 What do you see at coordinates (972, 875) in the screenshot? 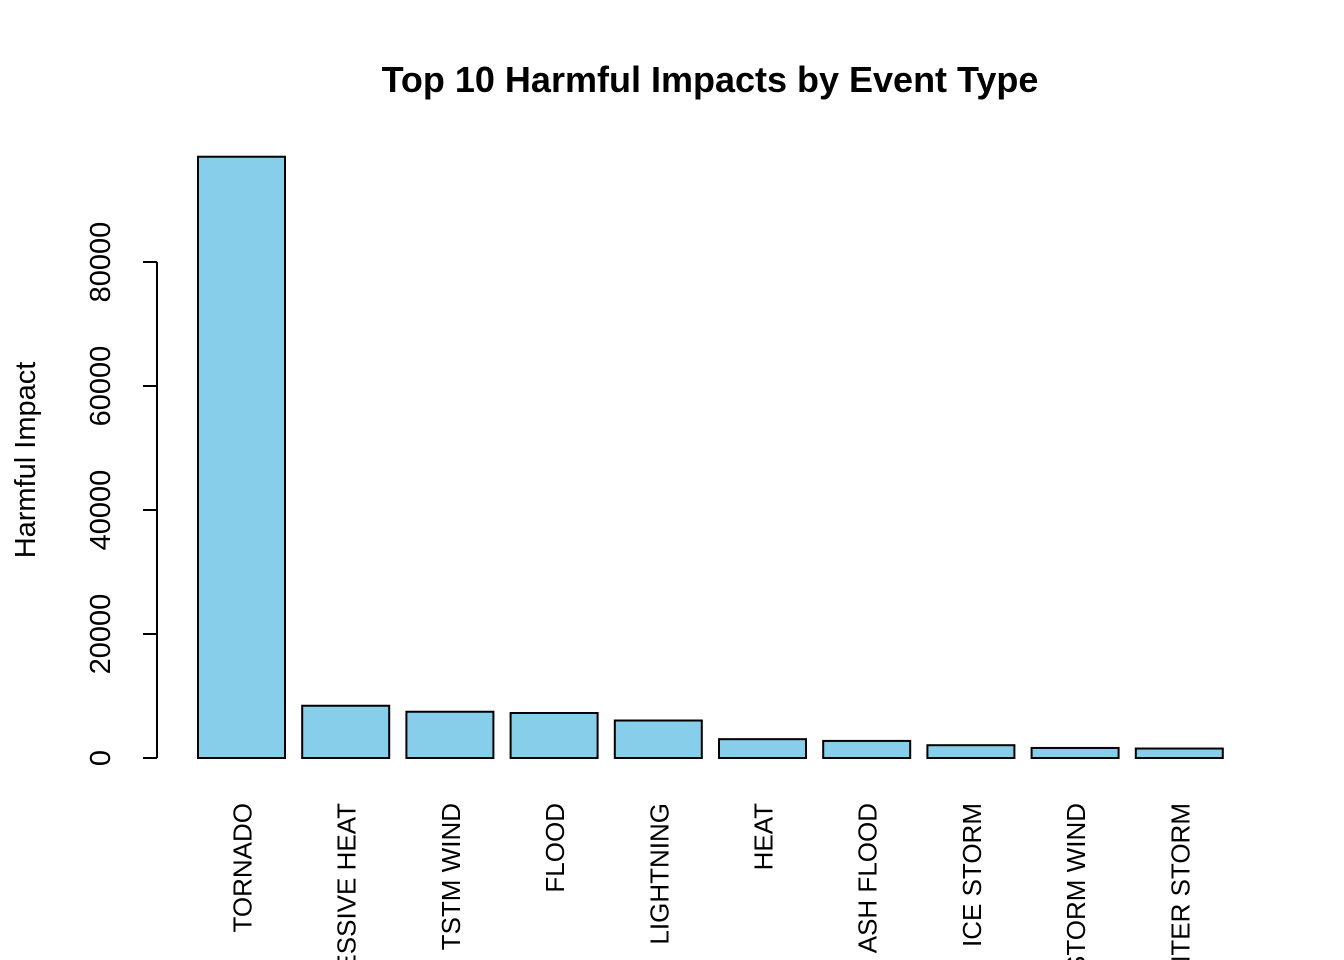
I see `x-tick-label: ICE STORM` at bounding box center [972, 875].